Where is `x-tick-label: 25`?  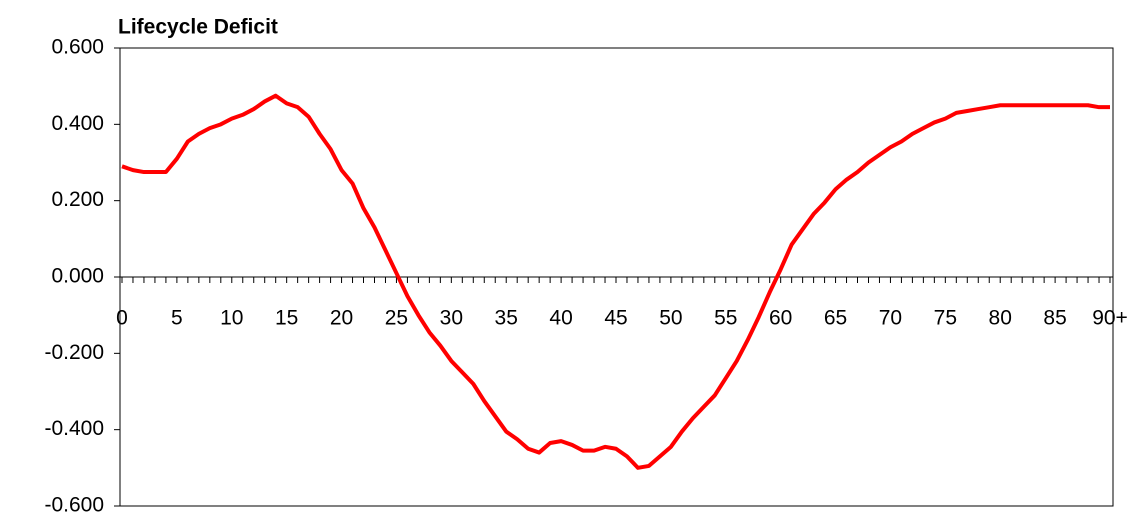
x-tick-label: 25 is located at coordinates (396, 318).